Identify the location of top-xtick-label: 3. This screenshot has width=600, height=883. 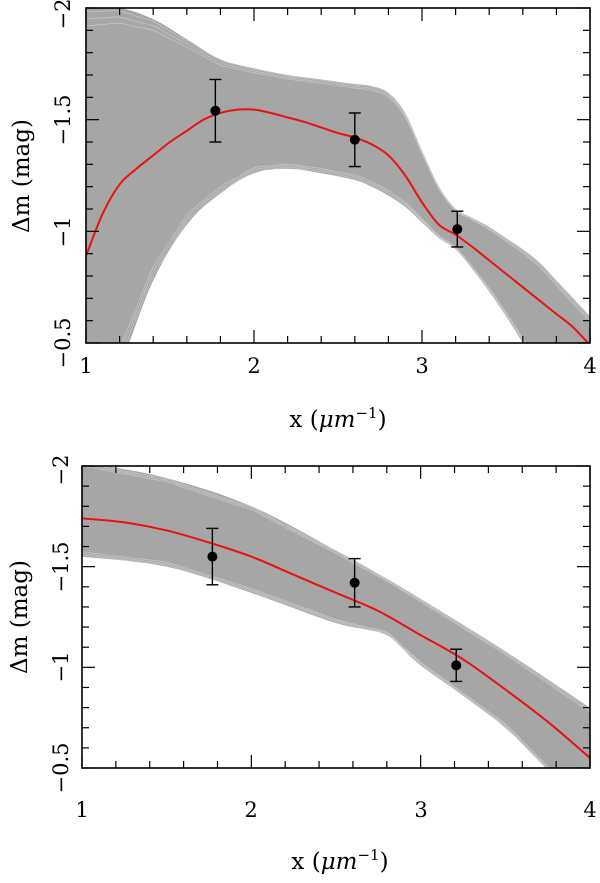
(421, 366).